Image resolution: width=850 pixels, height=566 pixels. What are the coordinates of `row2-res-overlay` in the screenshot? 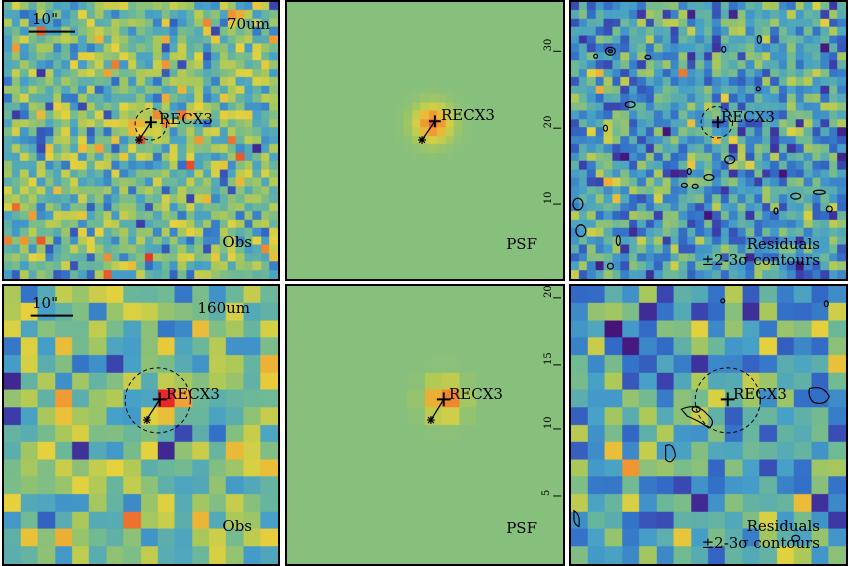 It's located at (701, 420).